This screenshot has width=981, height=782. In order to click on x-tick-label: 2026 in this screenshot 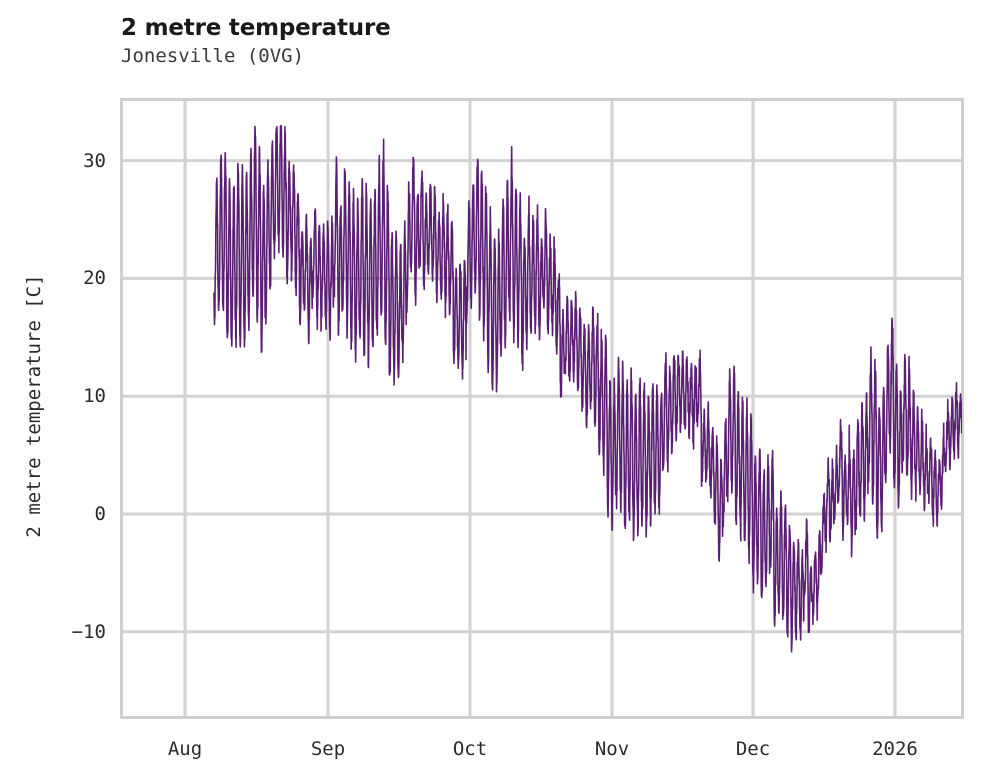, I will do `click(895, 749)`.